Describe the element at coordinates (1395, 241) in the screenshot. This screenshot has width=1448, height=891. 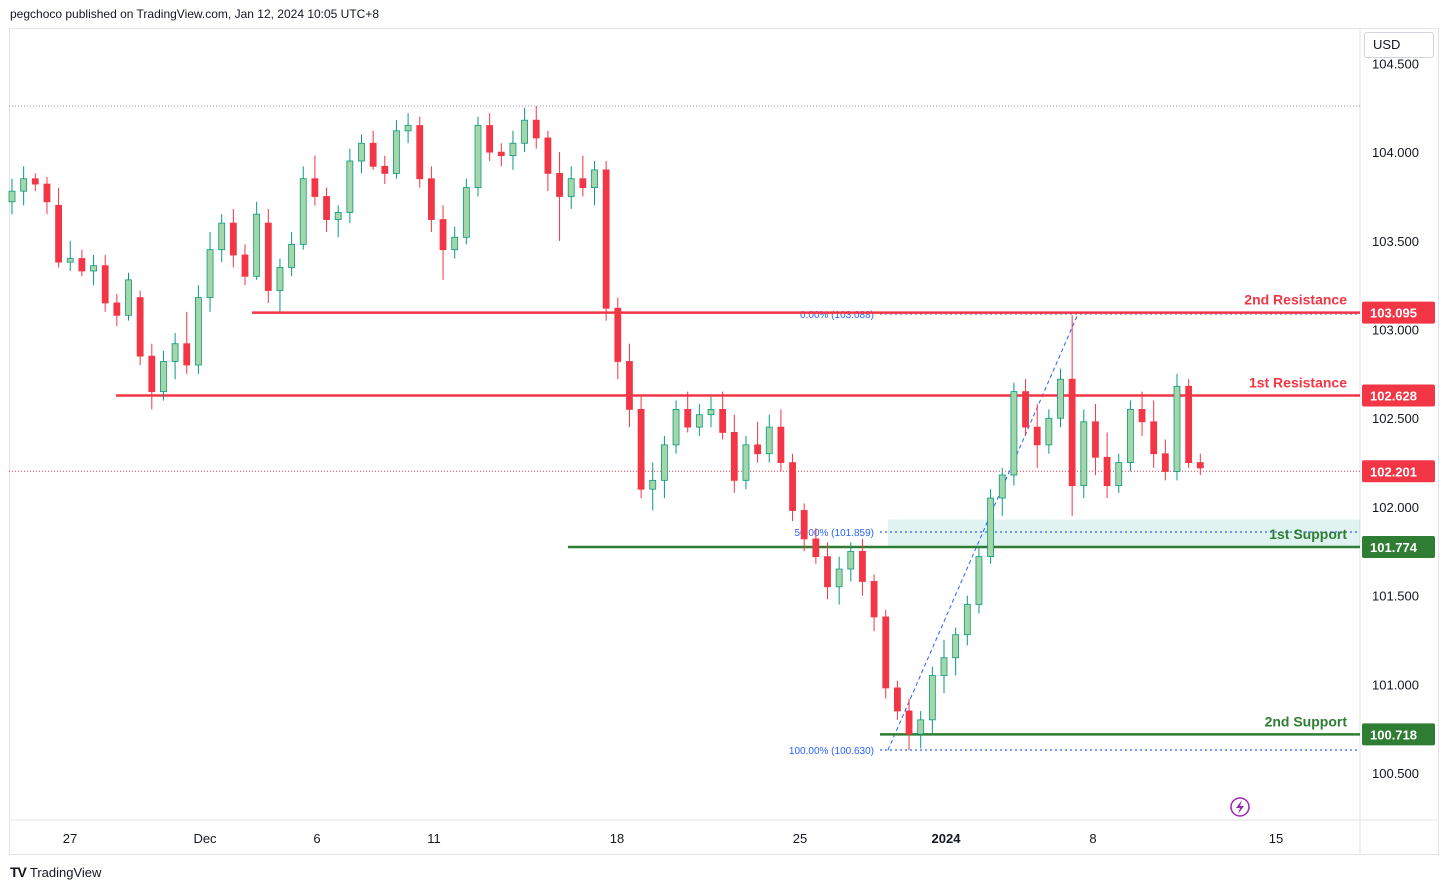
I see `y-tick-label-2: 103.500` at that location.